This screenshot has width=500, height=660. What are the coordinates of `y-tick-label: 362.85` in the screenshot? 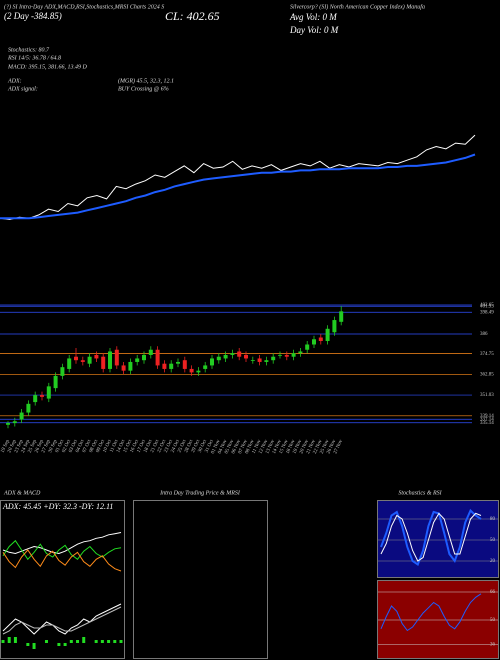 It's located at (487, 375).